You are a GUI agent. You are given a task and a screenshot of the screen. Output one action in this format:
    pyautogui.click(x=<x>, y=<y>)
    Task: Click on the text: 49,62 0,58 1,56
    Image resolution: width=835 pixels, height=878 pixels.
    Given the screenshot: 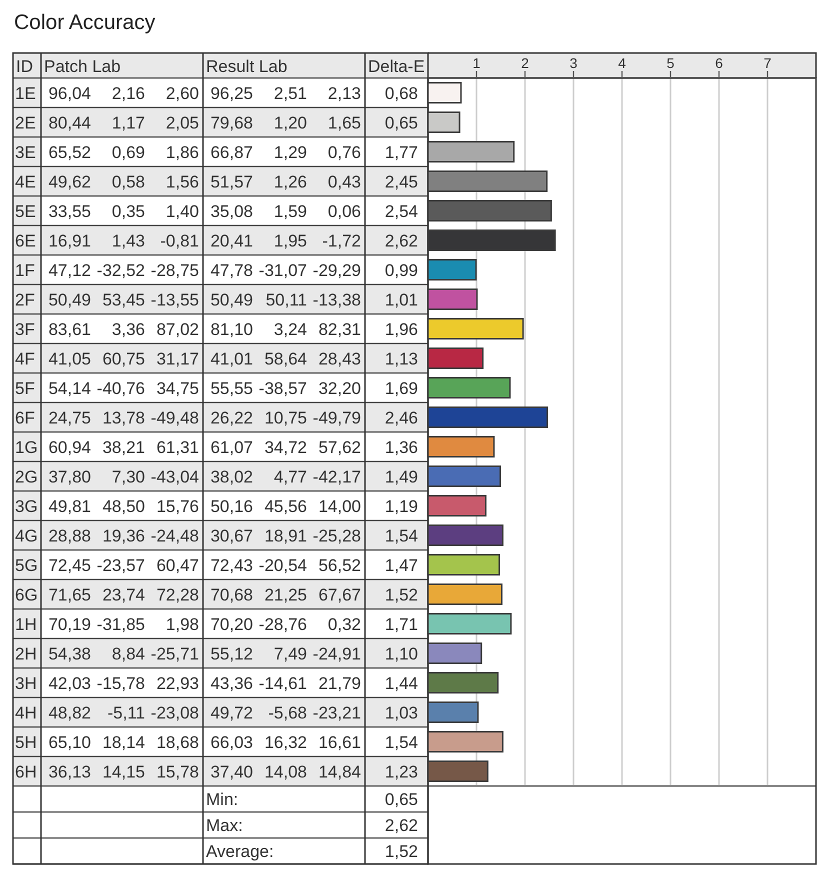 What is the action you would take?
    pyautogui.click(x=123, y=182)
    